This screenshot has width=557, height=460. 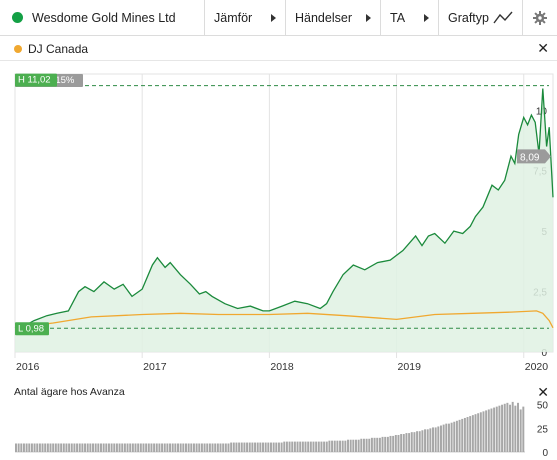 What do you see at coordinates (530, 157) in the screenshot?
I see `last-value-label: 8,09` at bounding box center [530, 157].